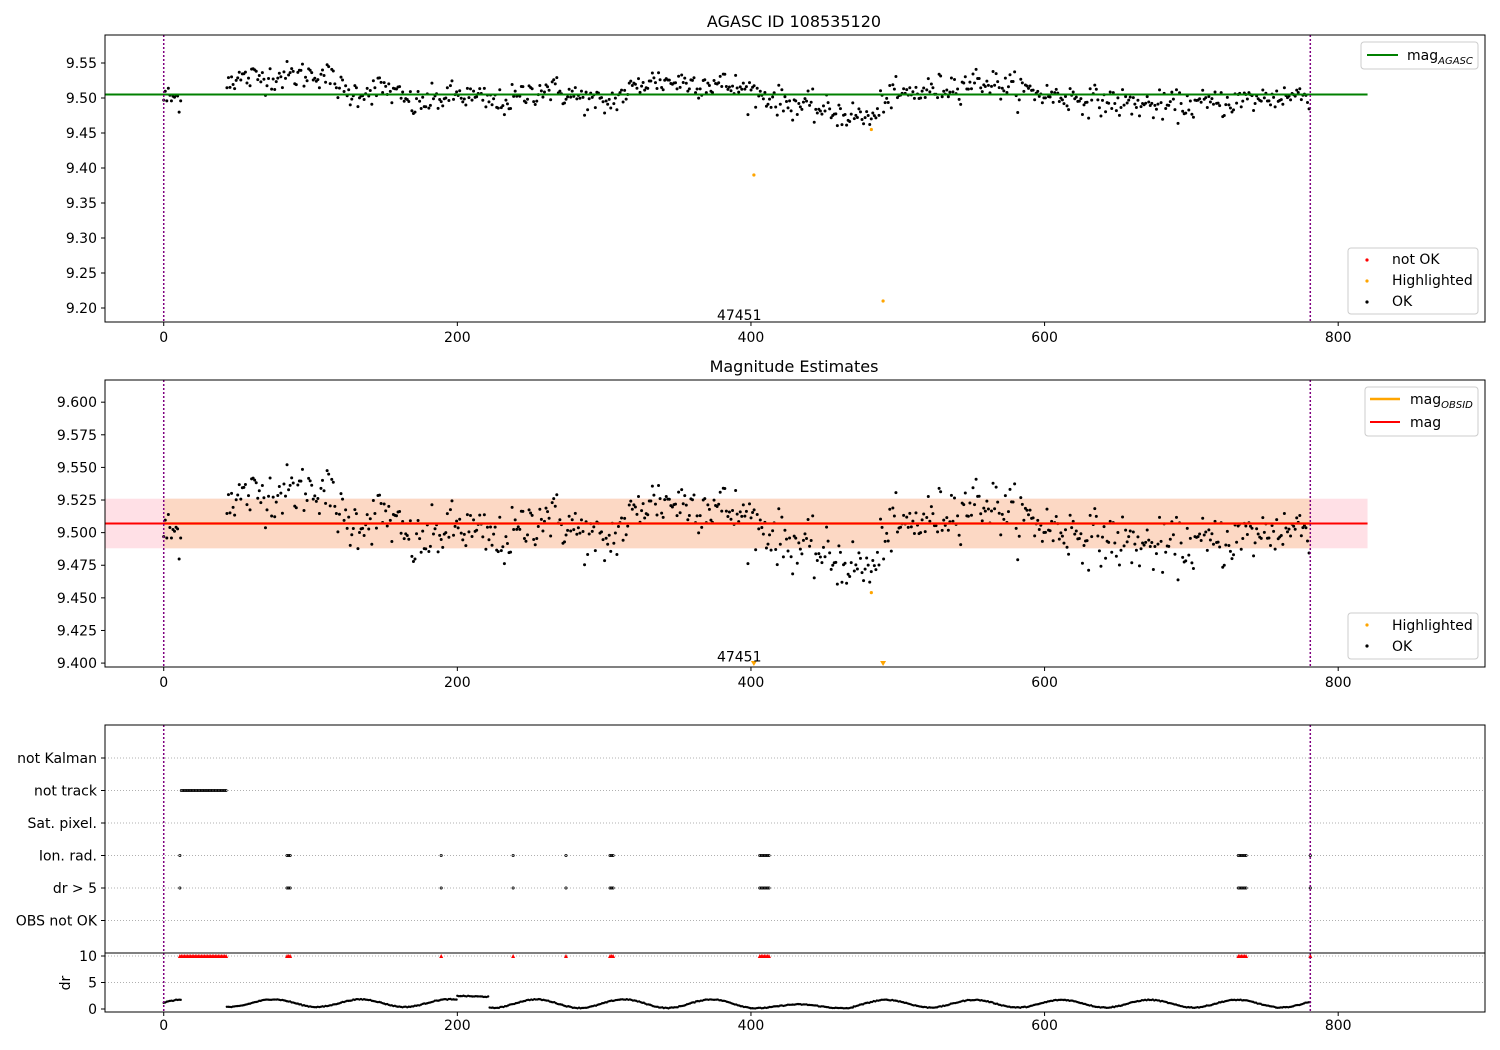  What do you see at coordinates (755, 1023) in the screenshot?
I see `panel-4-x-axis: 0 200 400 600 800` at bounding box center [755, 1023].